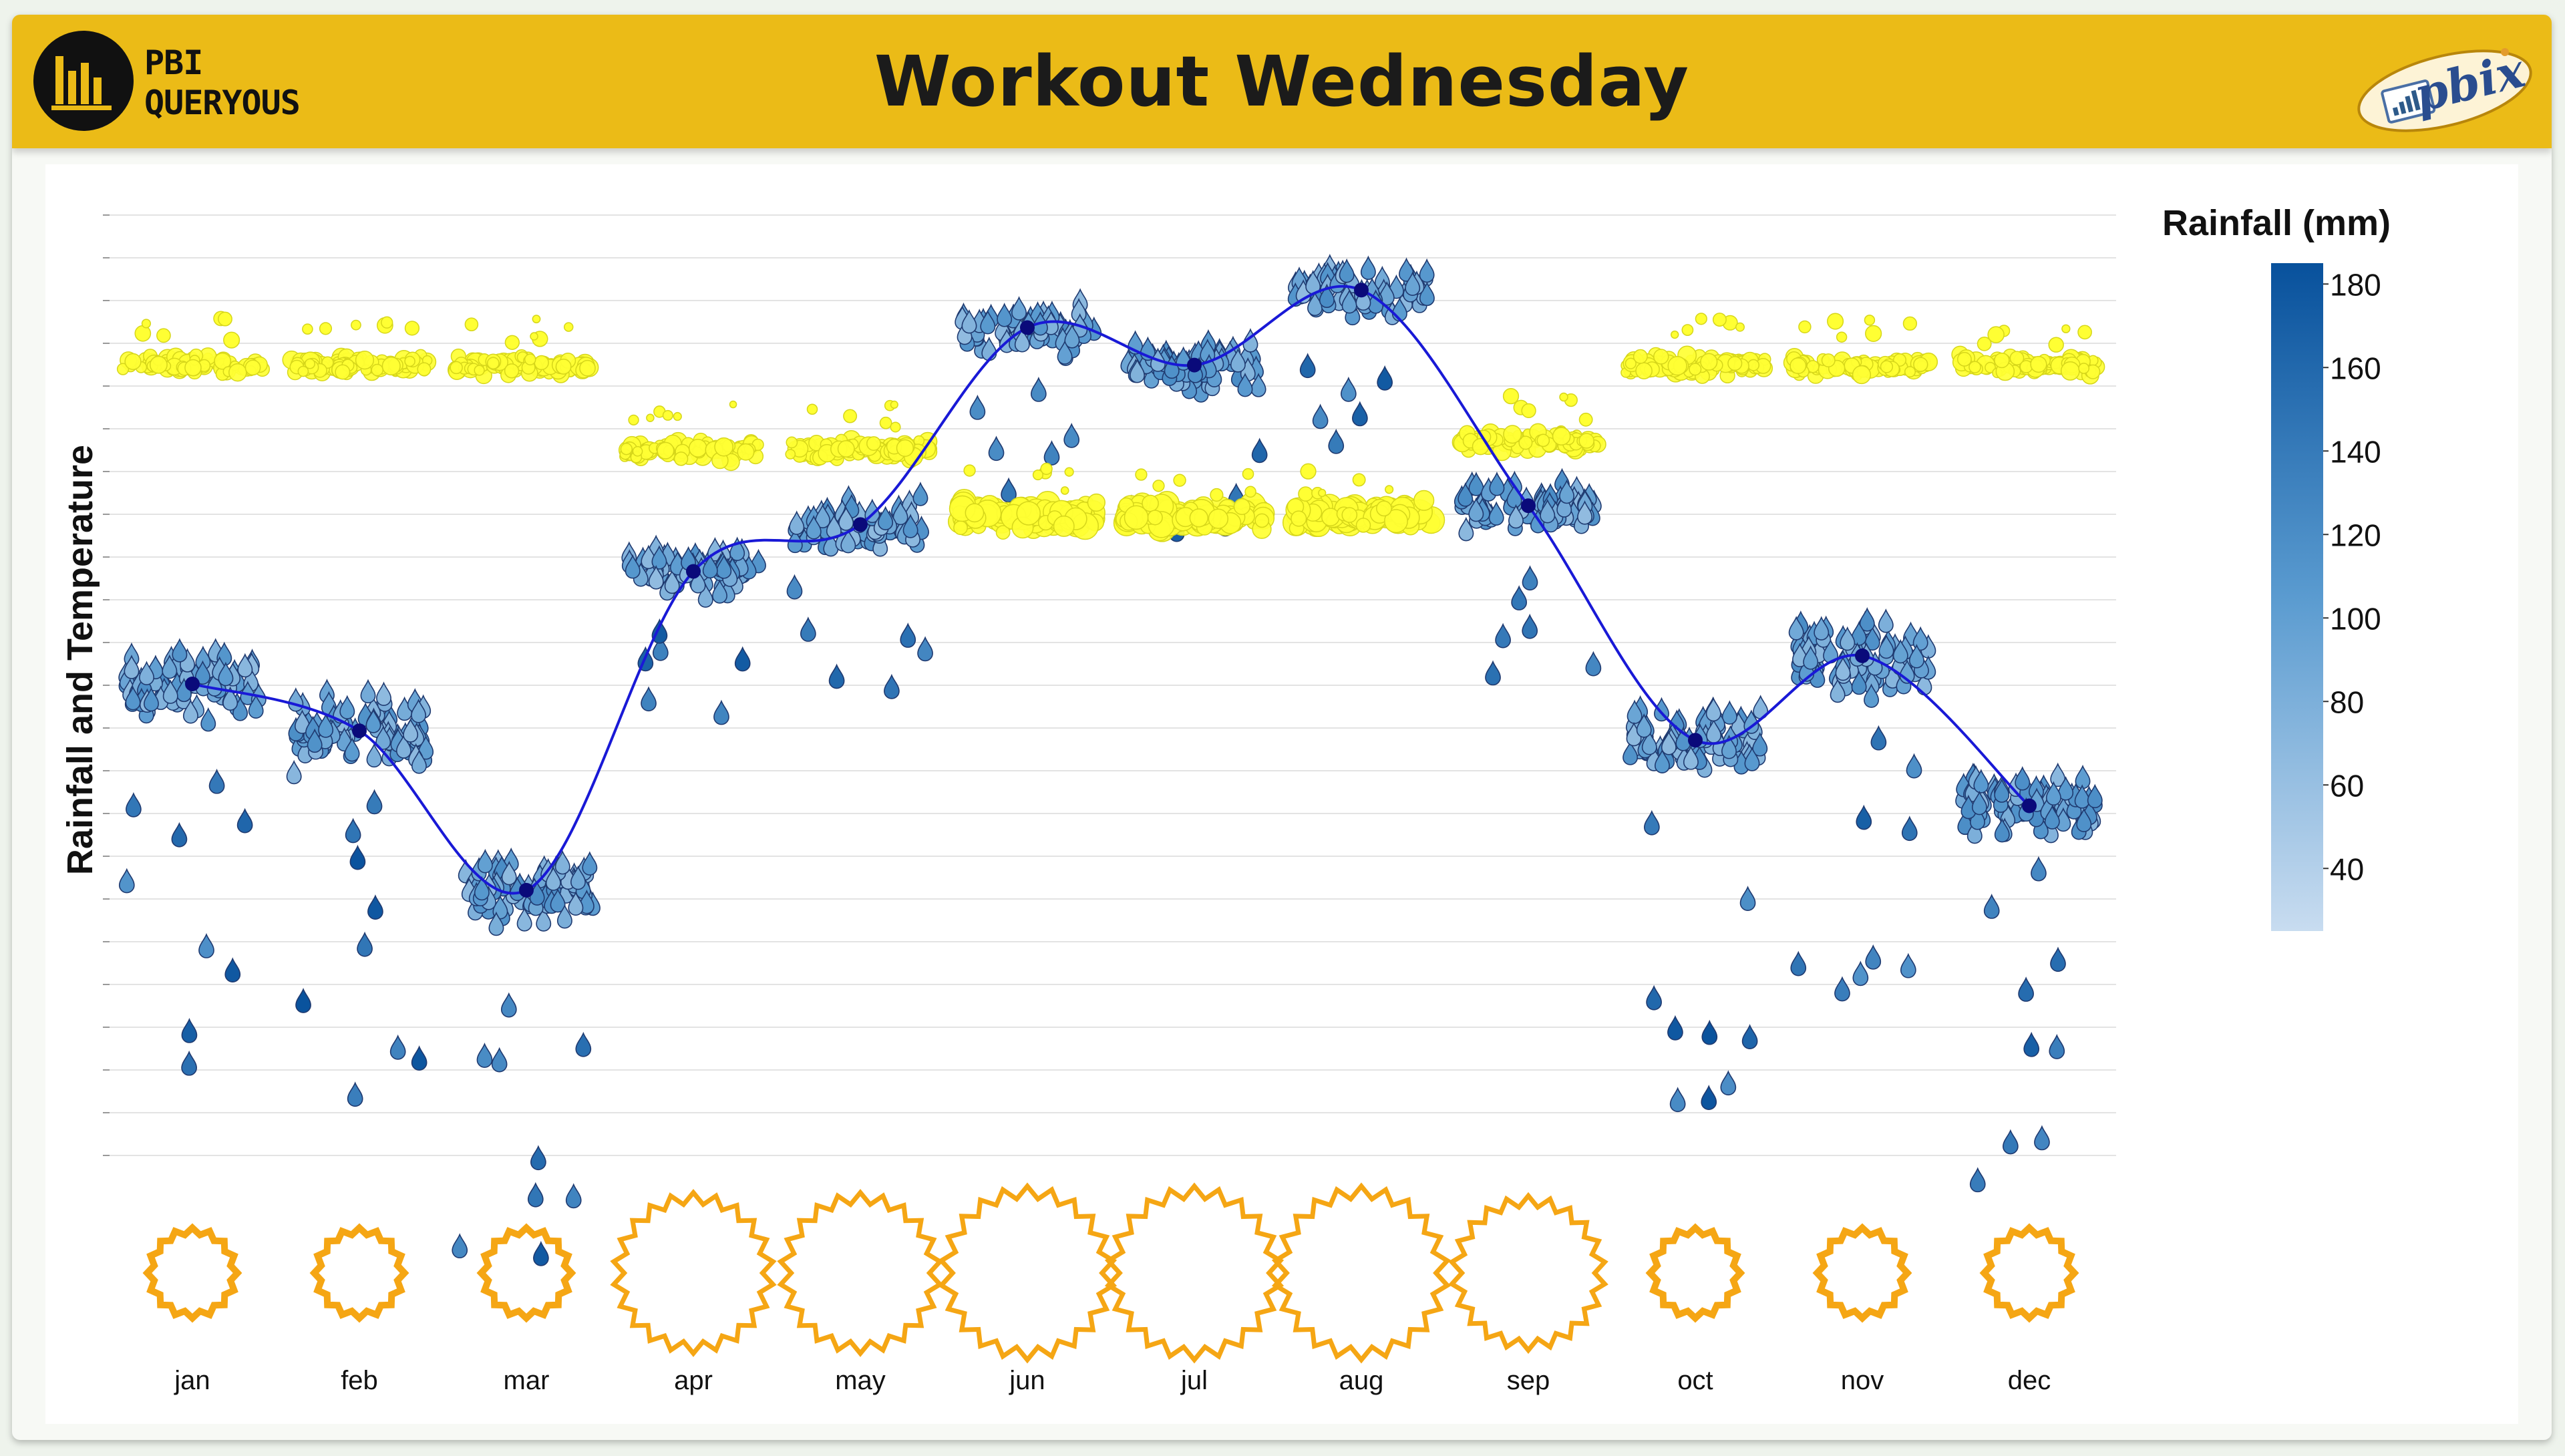  I want to click on header-banner: PBI QUERYOUS Workout Wednesday pbix, so click(1282, 82).